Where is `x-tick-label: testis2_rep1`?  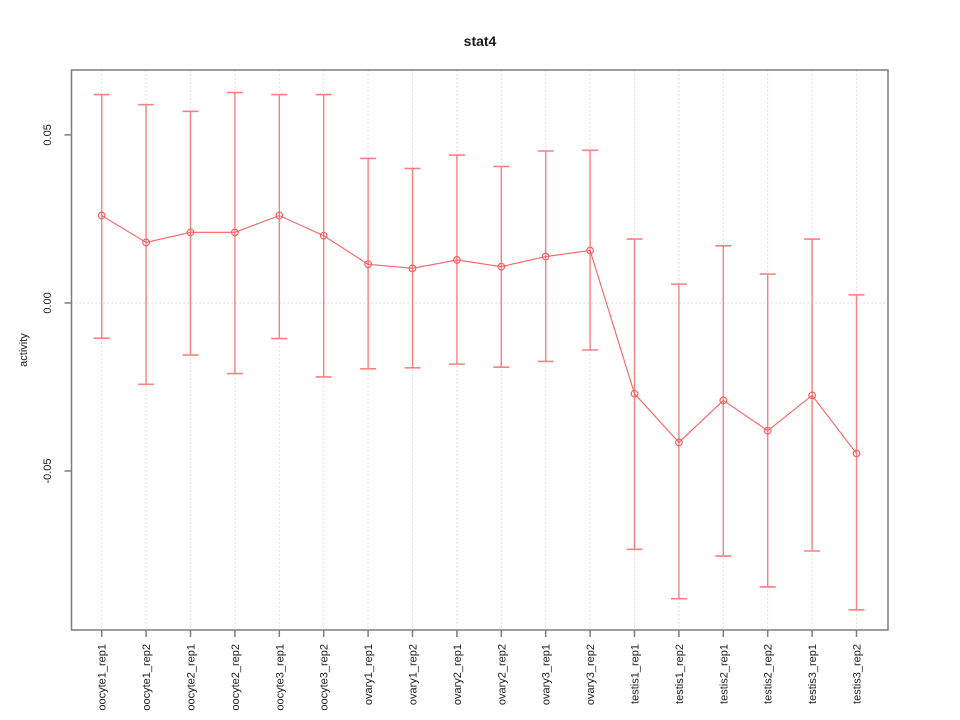
x-tick-label: testis2_rep1 is located at coordinates (724, 674).